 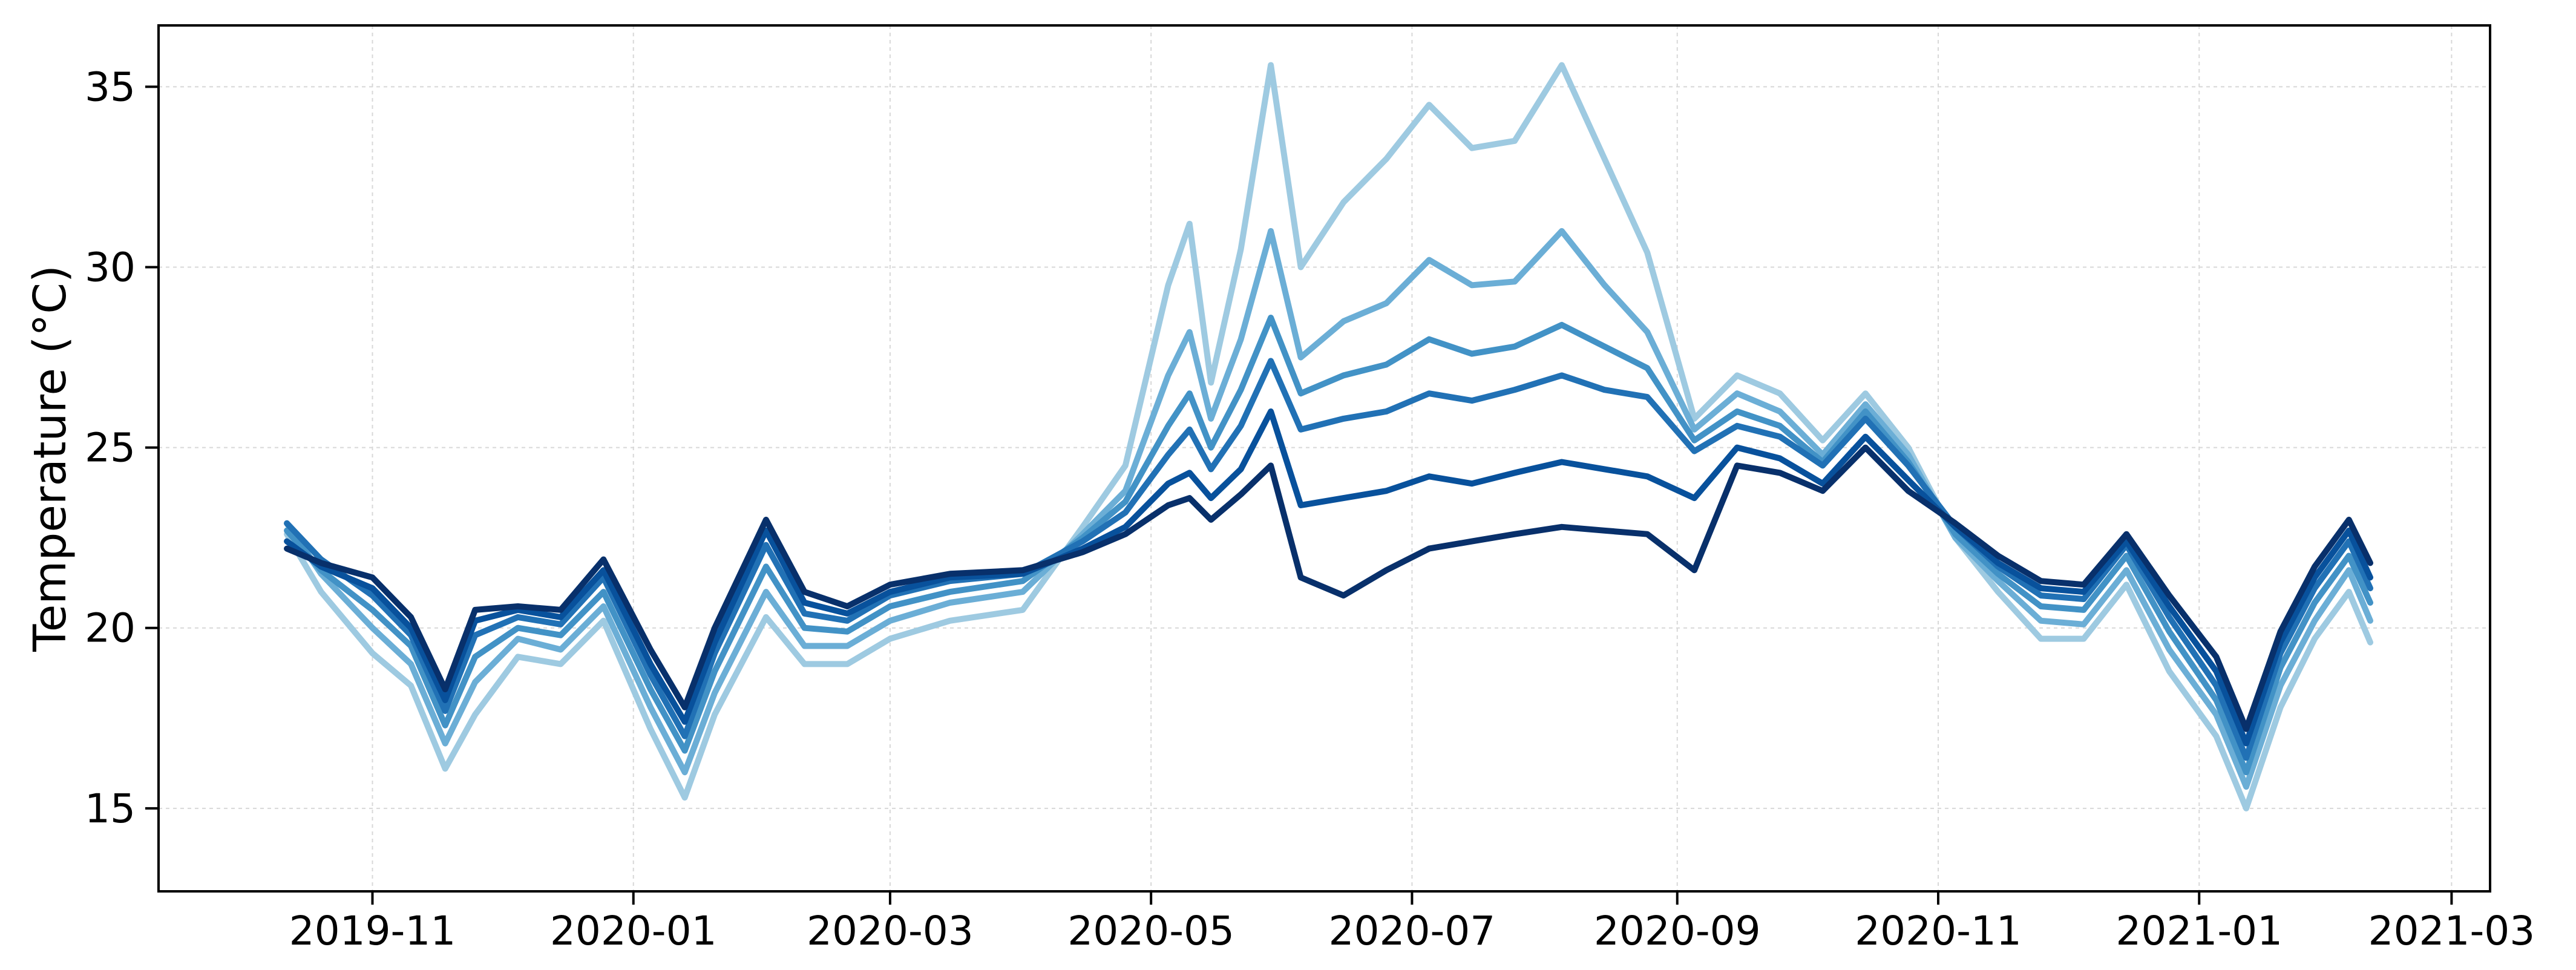 What do you see at coordinates (1150, 931) in the screenshot?
I see `x-tick-label: 2020-05` at bounding box center [1150, 931].